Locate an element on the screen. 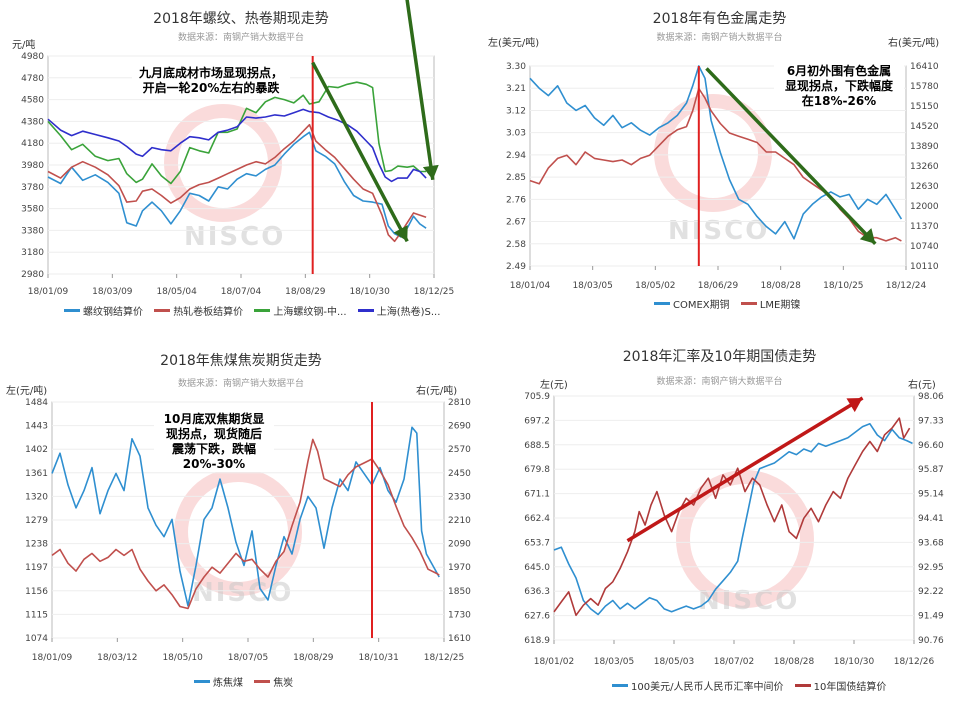 The width and height of the screenshot is (959, 702). y-tick-label-left: 4580 is located at coordinates (32, 101).